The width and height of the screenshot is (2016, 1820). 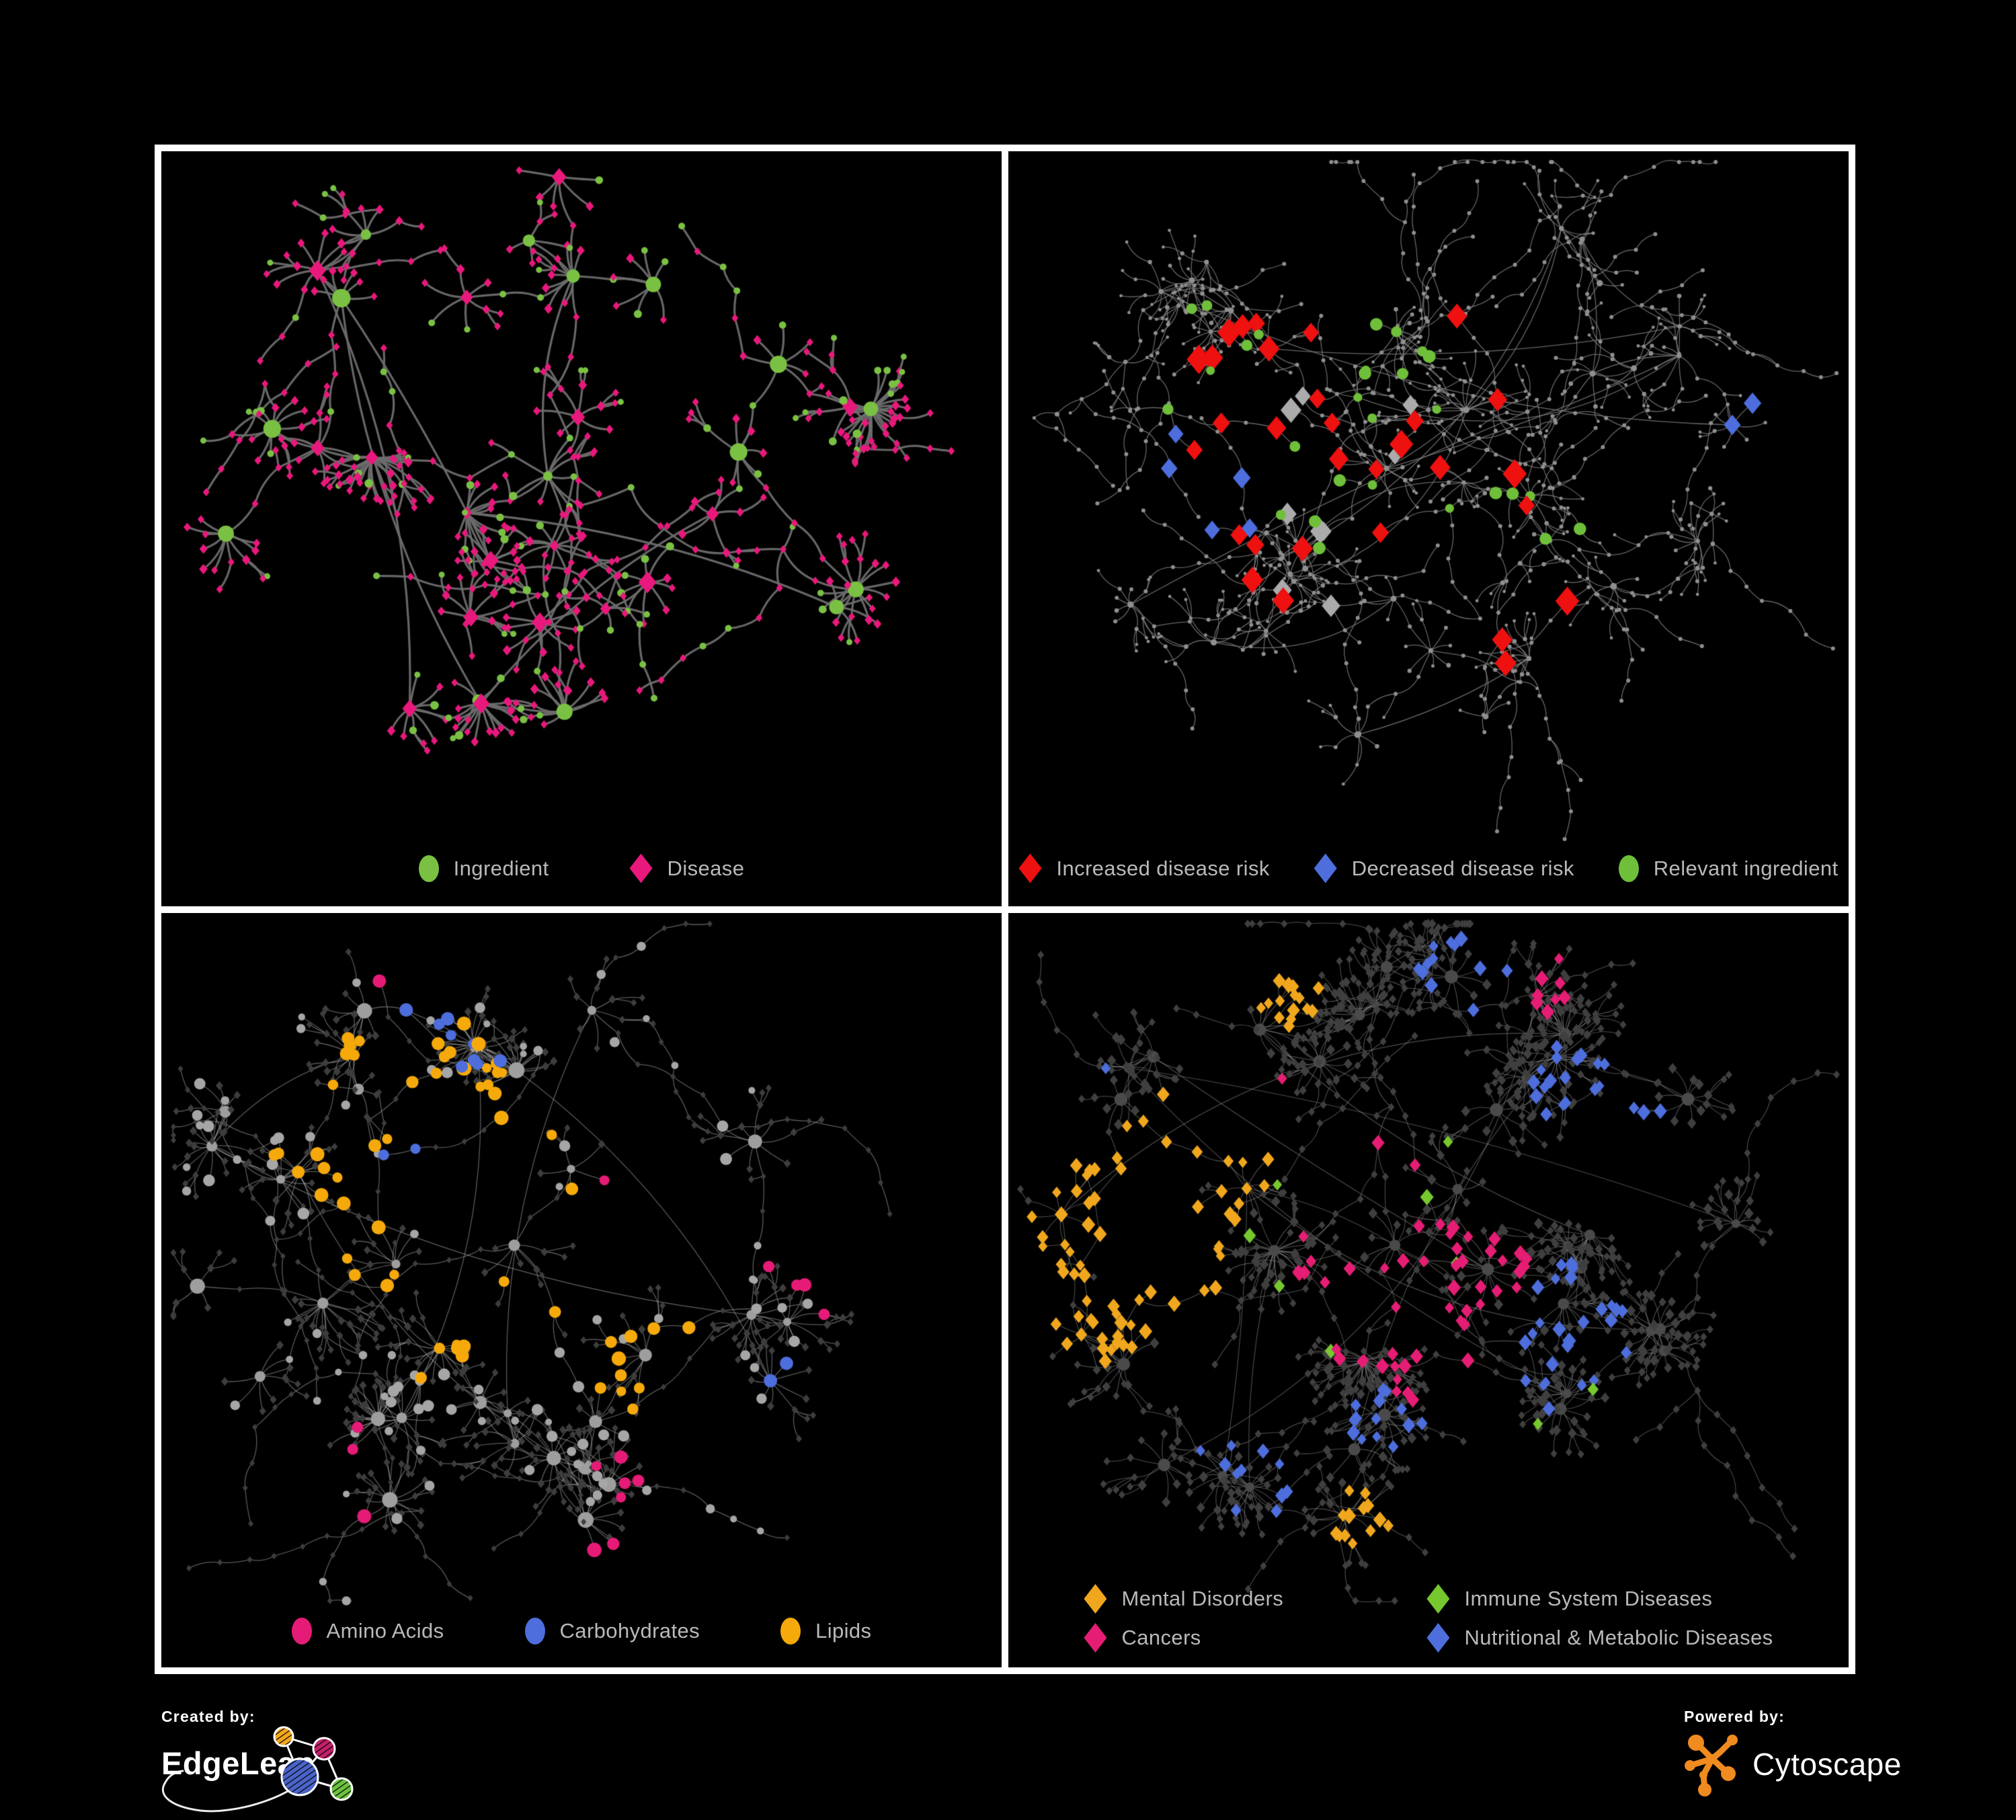 What do you see at coordinates (1161, 1637) in the screenshot?
I see `legend-label: Cancers` at bounding box center [1161, 1637].